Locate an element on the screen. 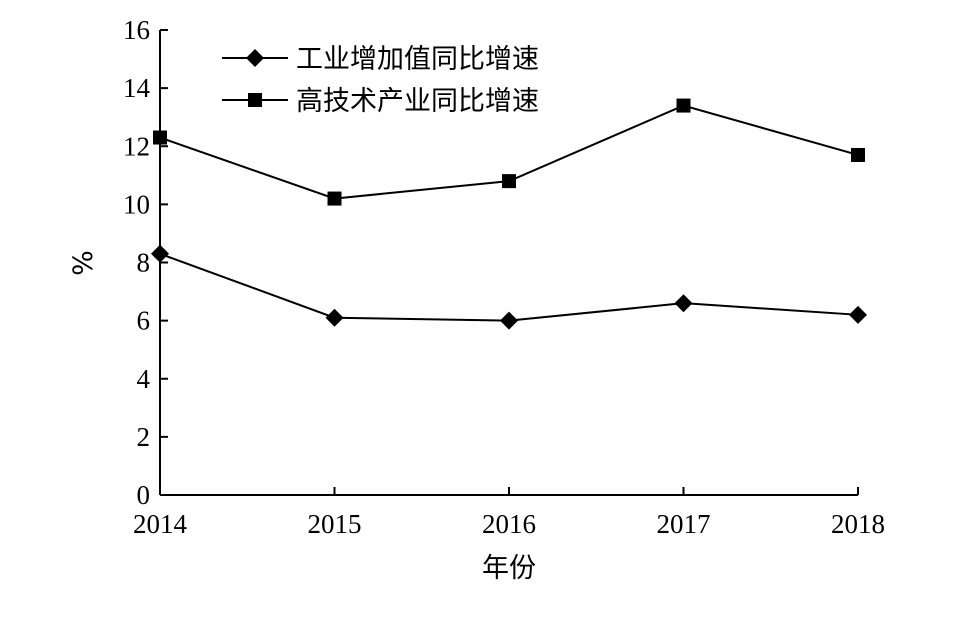 This screenshot has height=627, width=958. legend-item: 工业增加值同比增速 is located at coordinates (380, 59).